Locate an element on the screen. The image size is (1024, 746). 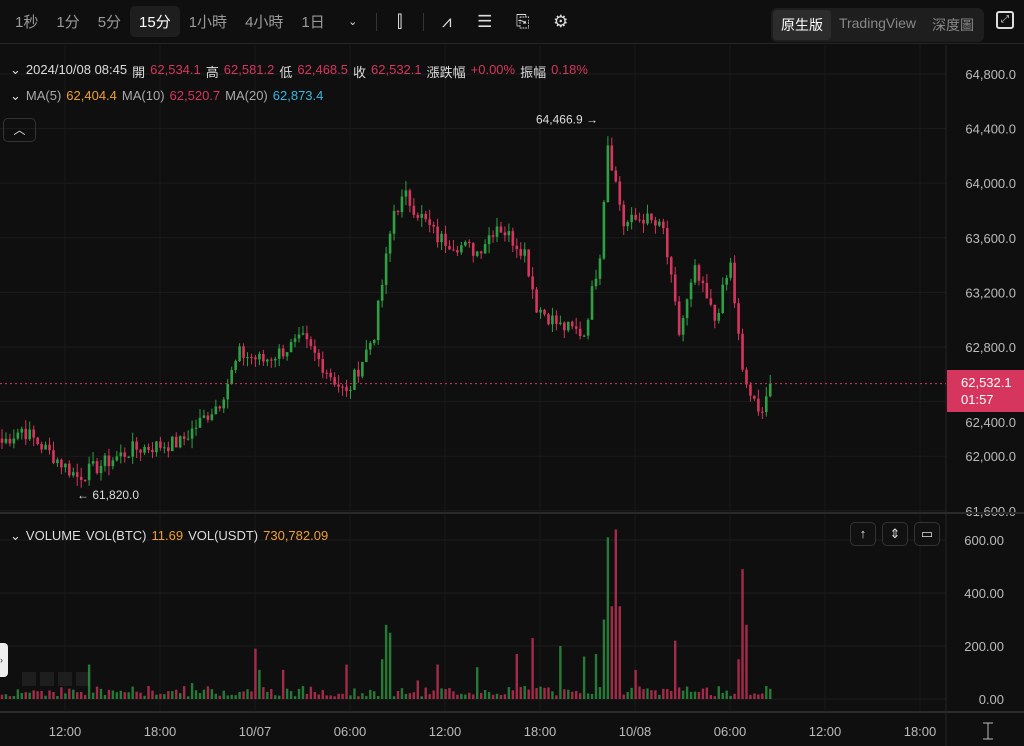
timeframe-1s: 1秒 is located at coordinates (27, 22).